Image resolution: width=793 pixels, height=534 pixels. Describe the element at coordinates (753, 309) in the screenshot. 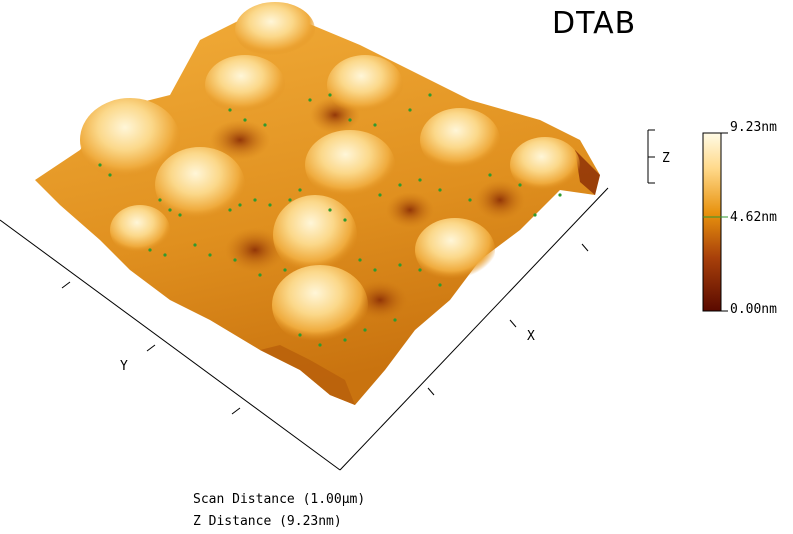

I see `colorbar-min-label: 0.00nm` at that location.